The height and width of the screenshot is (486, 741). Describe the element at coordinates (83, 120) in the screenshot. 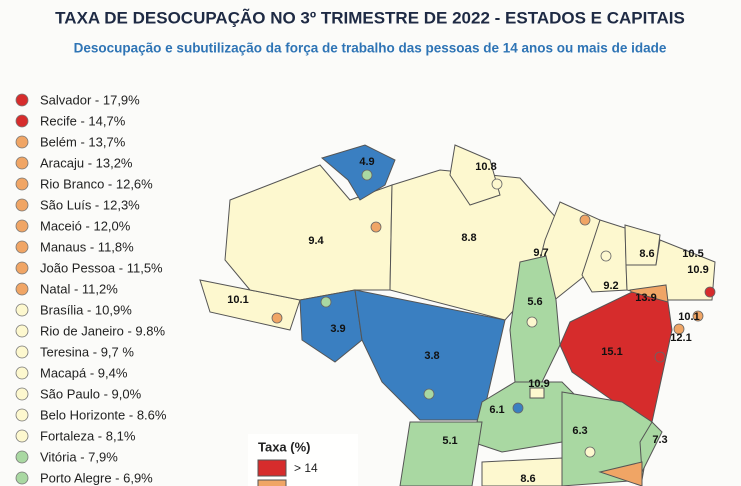

I see `capital-label: Recife - 14,7%` at that location.